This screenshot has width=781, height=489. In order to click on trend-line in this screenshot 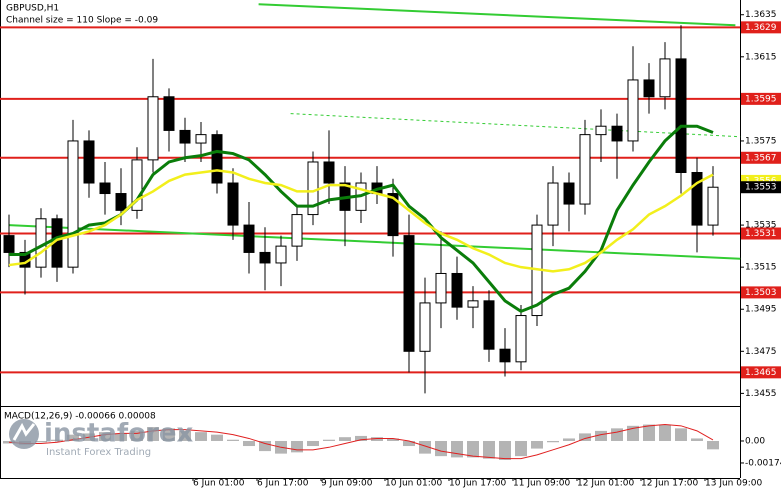, I will do `click(374, 242)`.